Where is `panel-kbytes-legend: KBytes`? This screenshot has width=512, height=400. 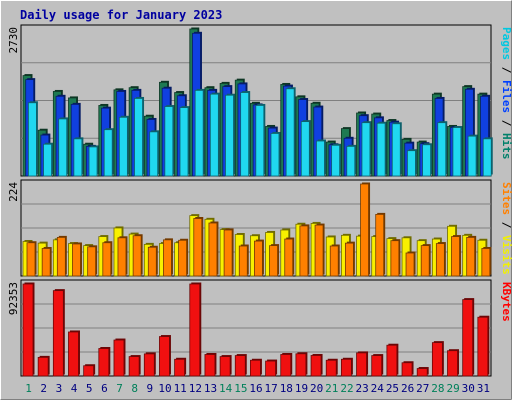
panel-kbytes-legend: KBytes is located at coordinates (506, 302).